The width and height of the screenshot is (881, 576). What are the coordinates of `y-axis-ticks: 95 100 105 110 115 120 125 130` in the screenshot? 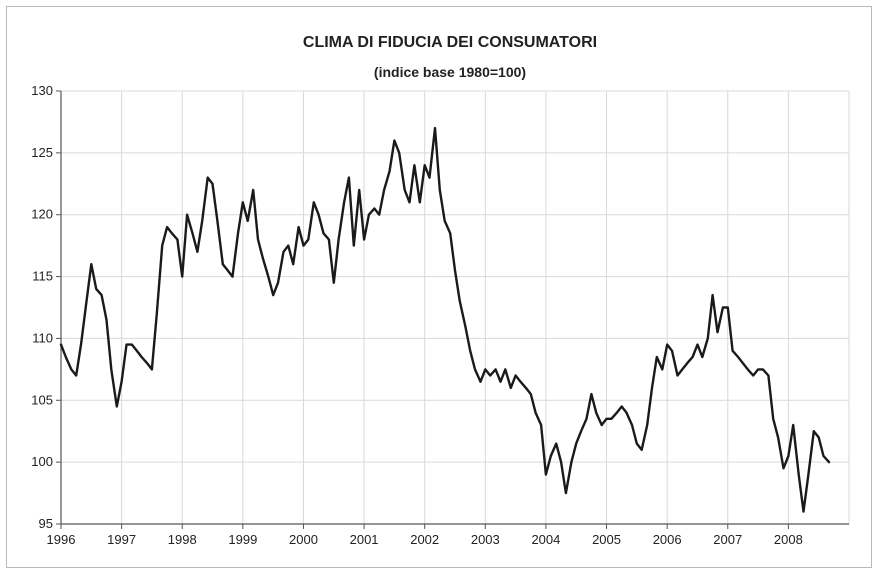 It's located at (42, 307).